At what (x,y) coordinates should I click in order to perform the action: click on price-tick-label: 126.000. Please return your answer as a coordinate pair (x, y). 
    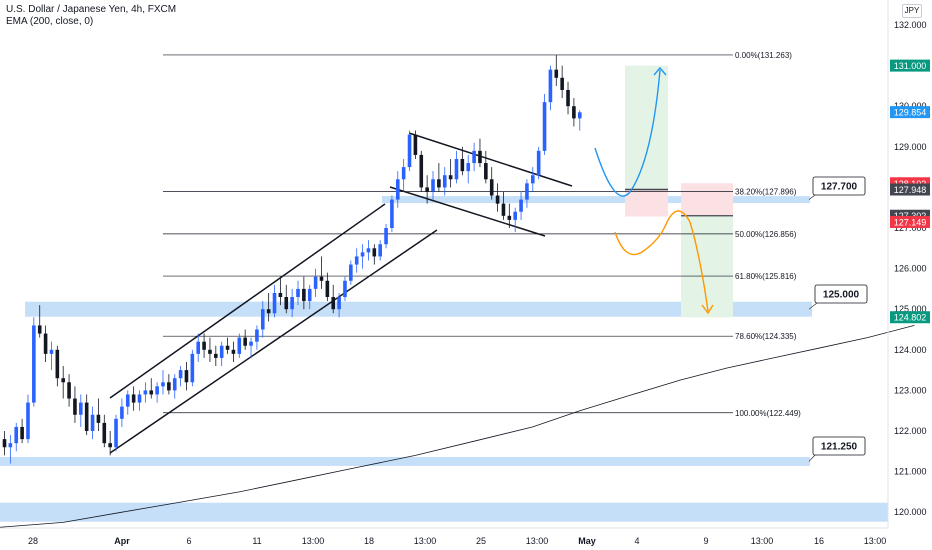
    Looking at the image, I should click on (910, 269).